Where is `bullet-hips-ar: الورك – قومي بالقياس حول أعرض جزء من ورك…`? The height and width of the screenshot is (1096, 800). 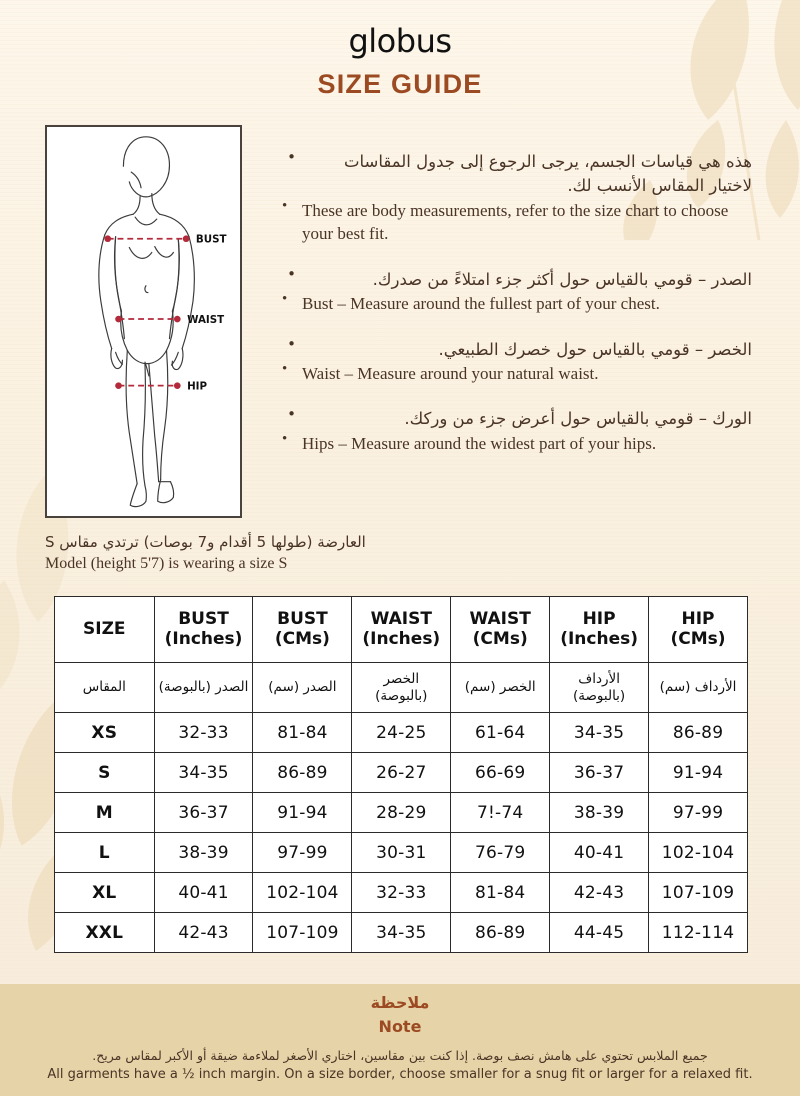 bullet-hips-ar: الورك – قومي بالقياس حول أعرض جزء من ورك… is located at coordinates (517, 419).